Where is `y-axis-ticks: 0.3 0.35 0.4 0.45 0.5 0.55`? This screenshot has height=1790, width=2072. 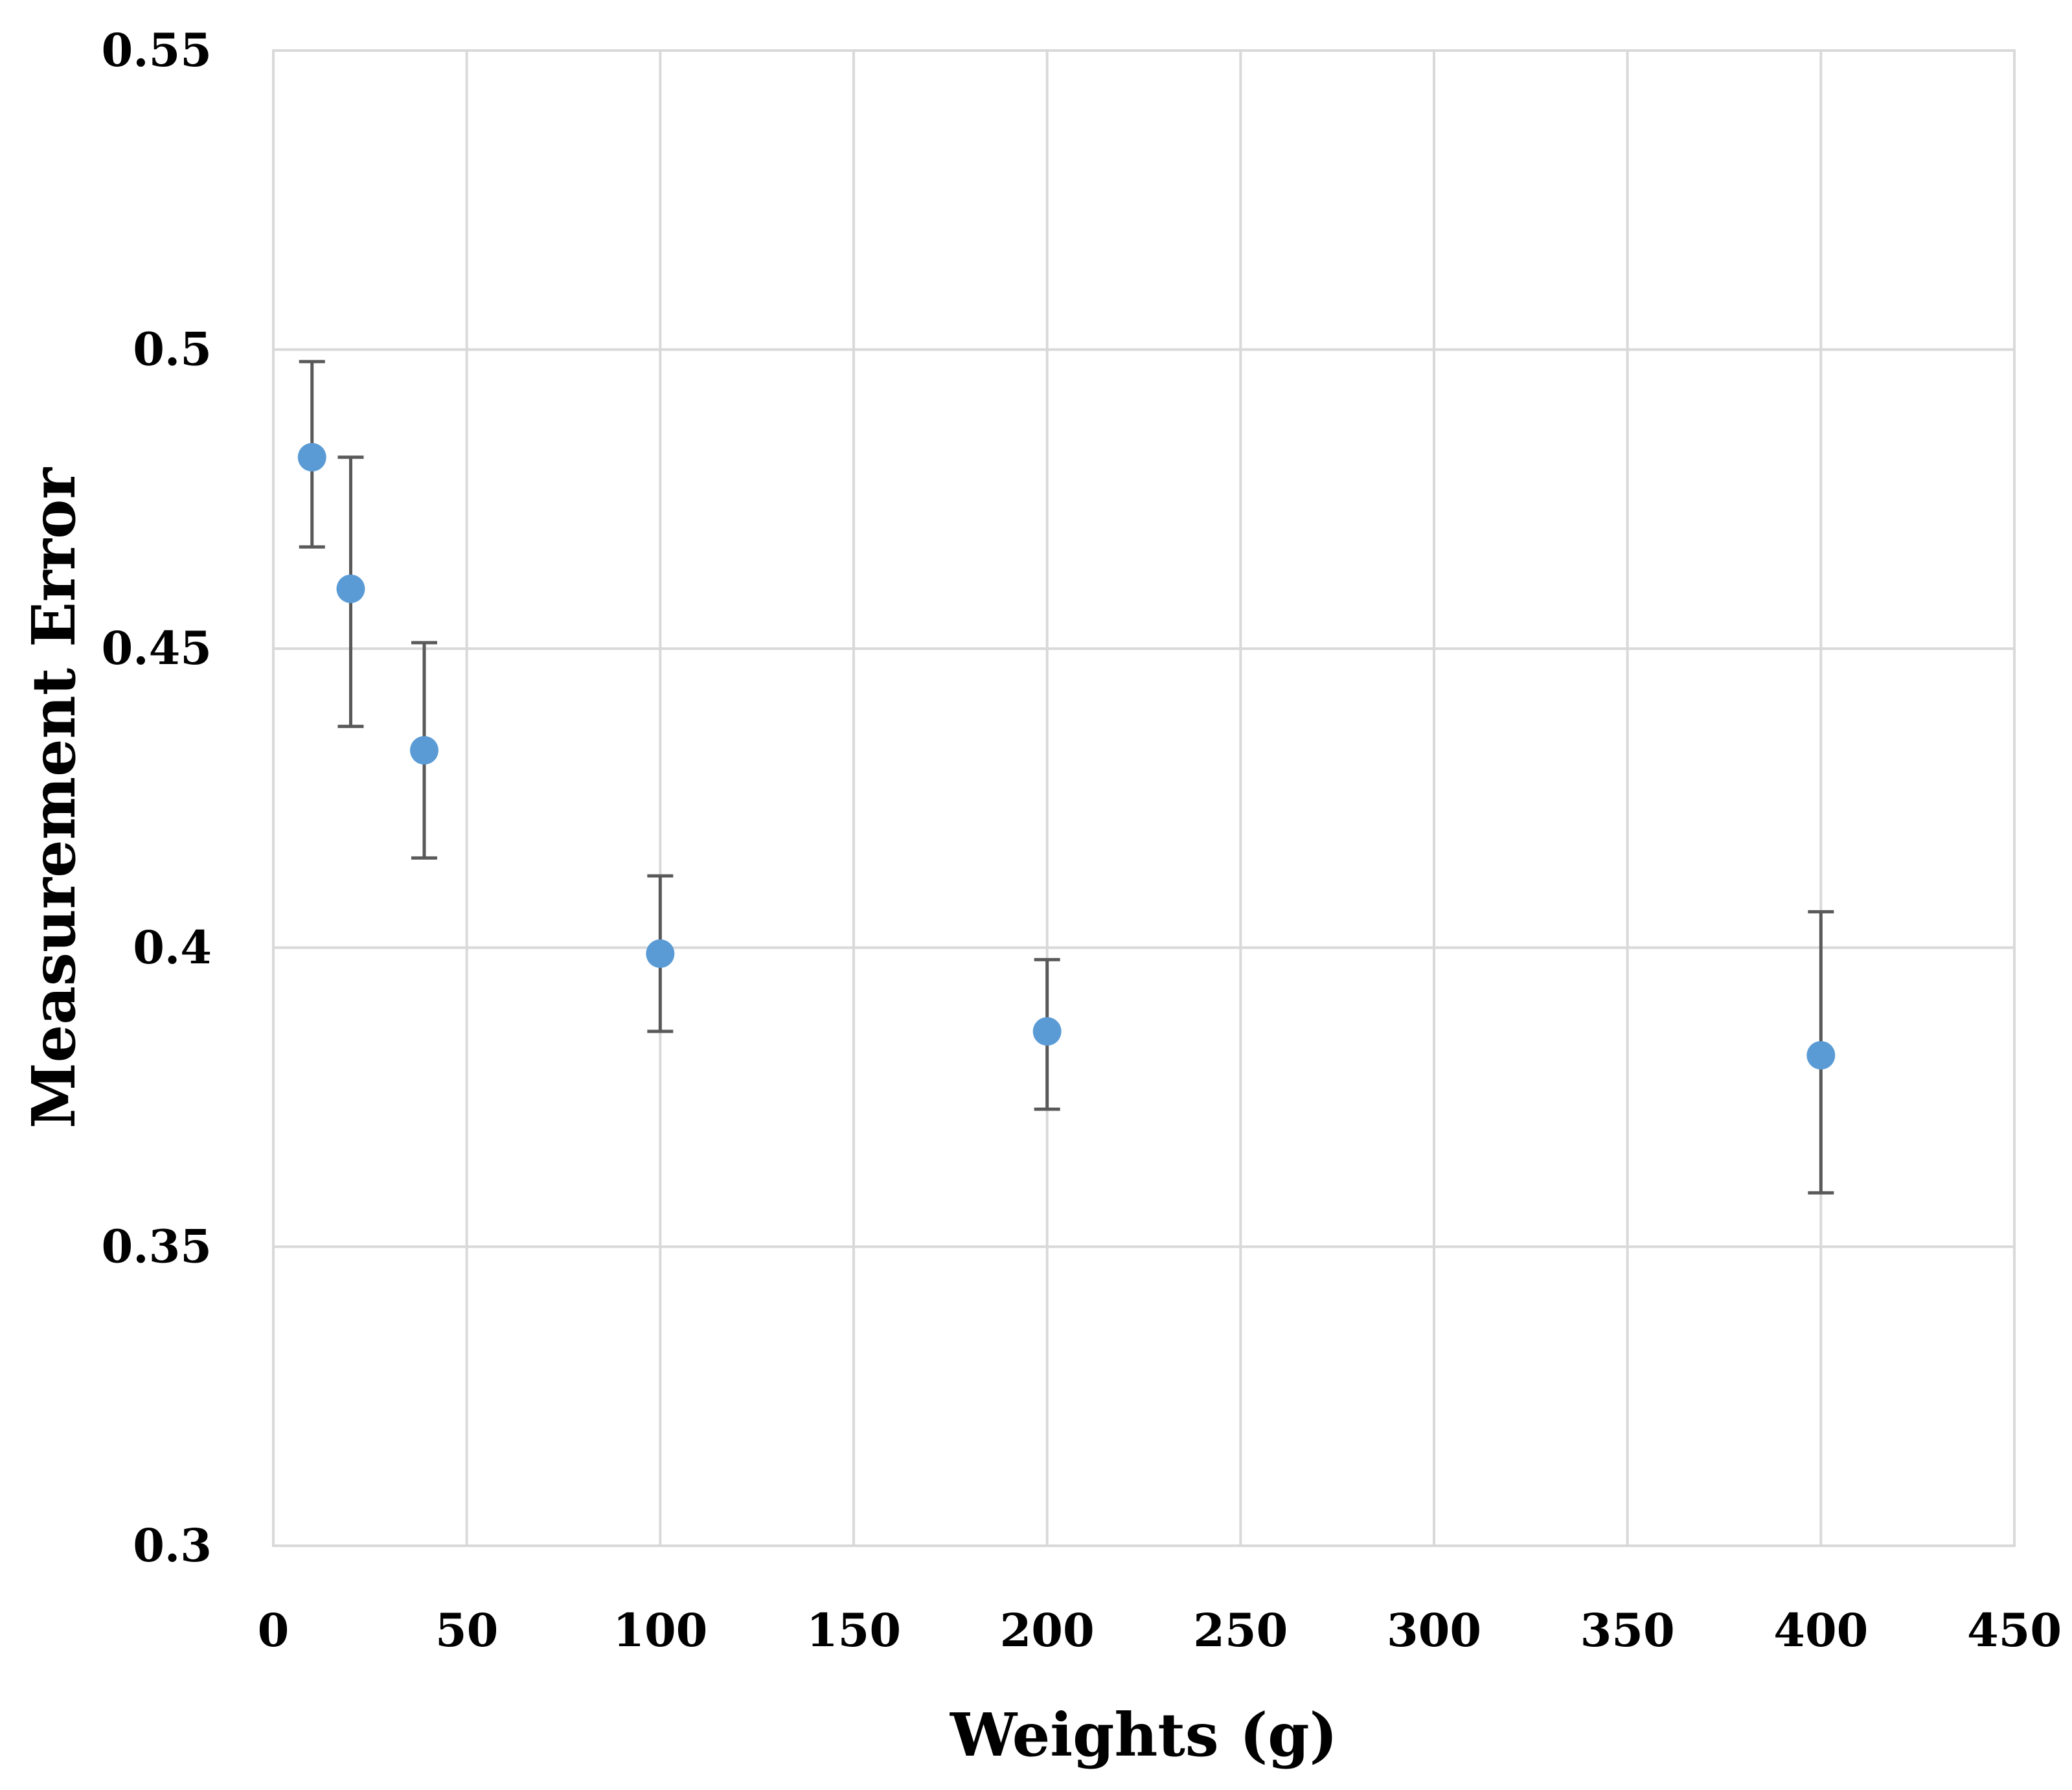
y-axis-ticks: 0.3 0.35 0.4 0.45 0.5 0.55 is located at coordinates (157, 797).